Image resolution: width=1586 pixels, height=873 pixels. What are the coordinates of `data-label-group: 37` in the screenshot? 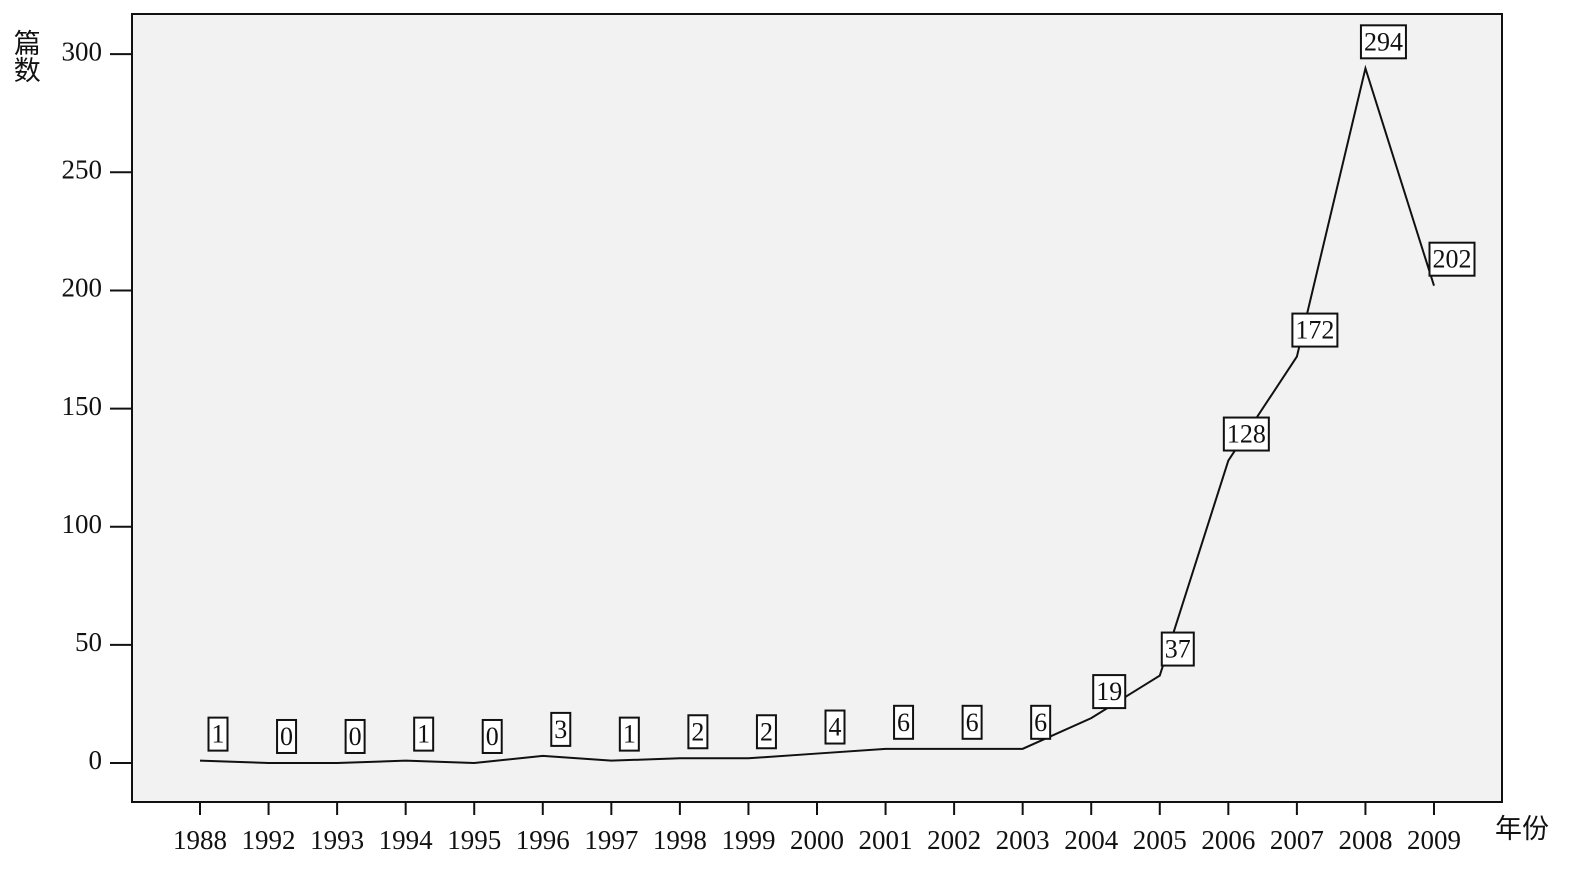 It's located at (1177, 649).